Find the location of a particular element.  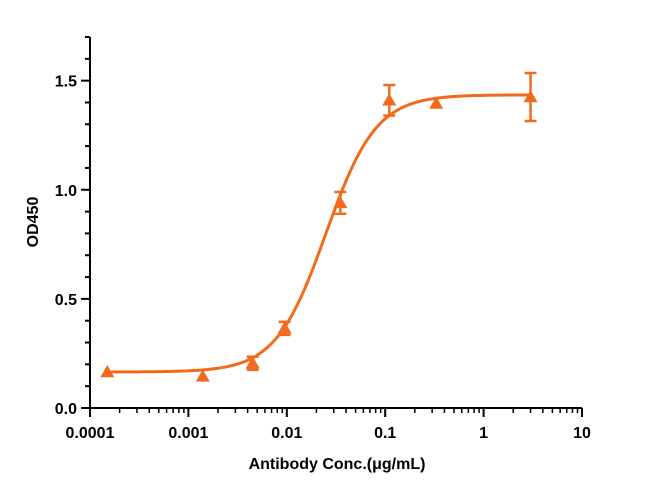

x-tick-label: 0.1 is located at coordinates (385, 433).